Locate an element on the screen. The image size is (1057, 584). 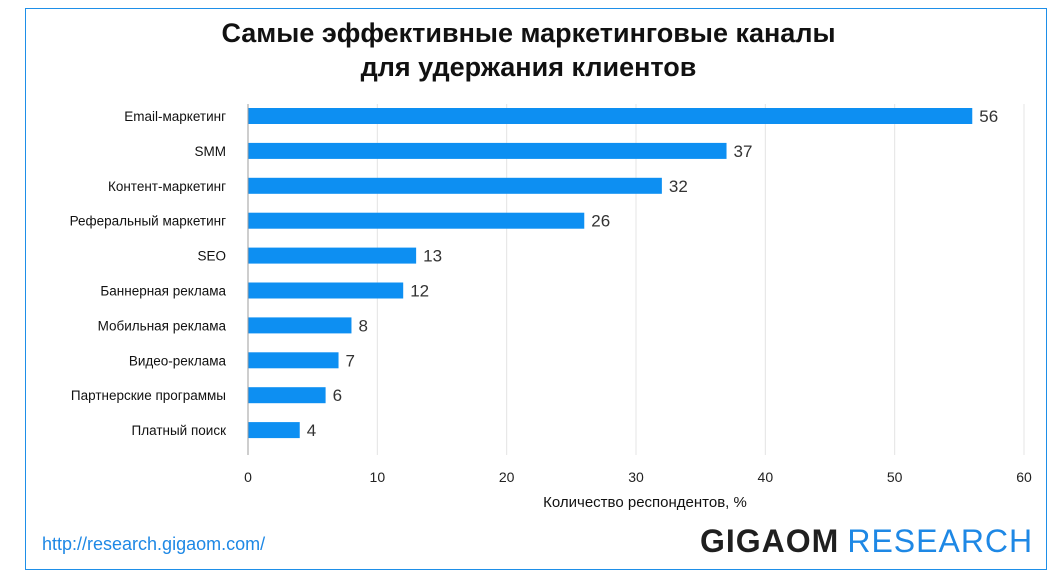
value-label: 6 is located at coordinates (337, 395).